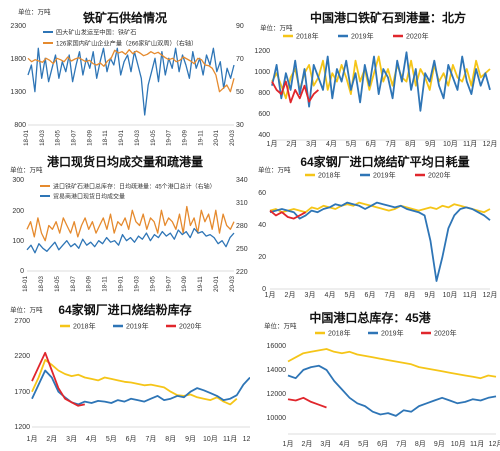  Describe the element at coordinates (25, 284) in the screenshot. I see `x-tick-label: 18-01` at that location.